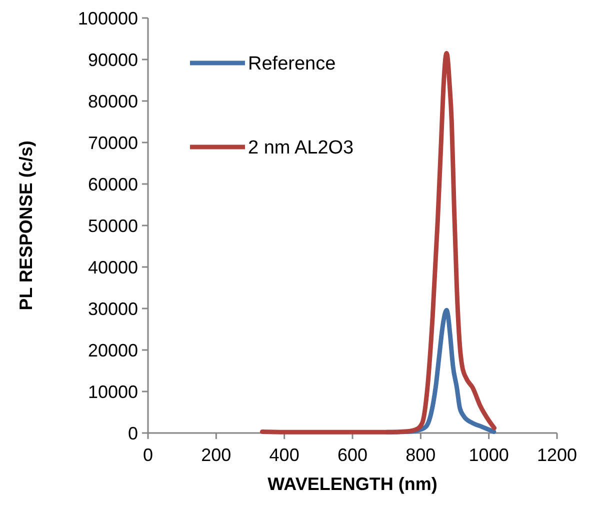 The image size is (595, 506). I want to click on y-tick-label: 30000, so click(113, 308).